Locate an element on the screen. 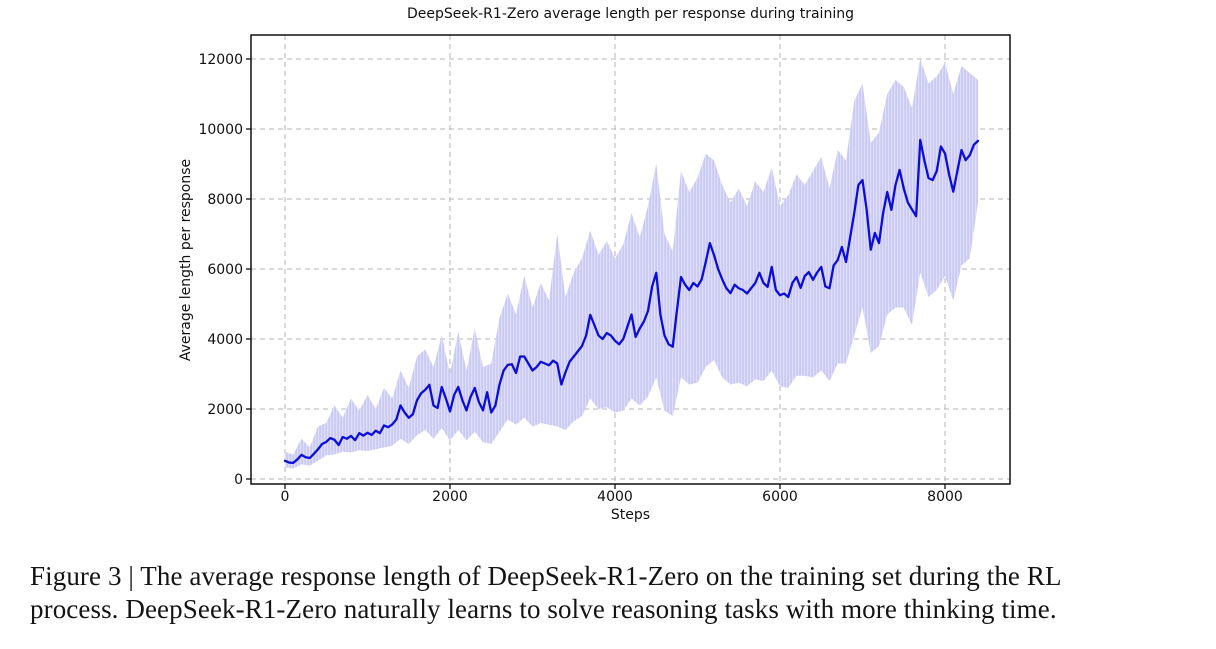 The width and height of the screenshot is (1216, 649). x-tick-label: 4000 is located at coordinates (615, 497).